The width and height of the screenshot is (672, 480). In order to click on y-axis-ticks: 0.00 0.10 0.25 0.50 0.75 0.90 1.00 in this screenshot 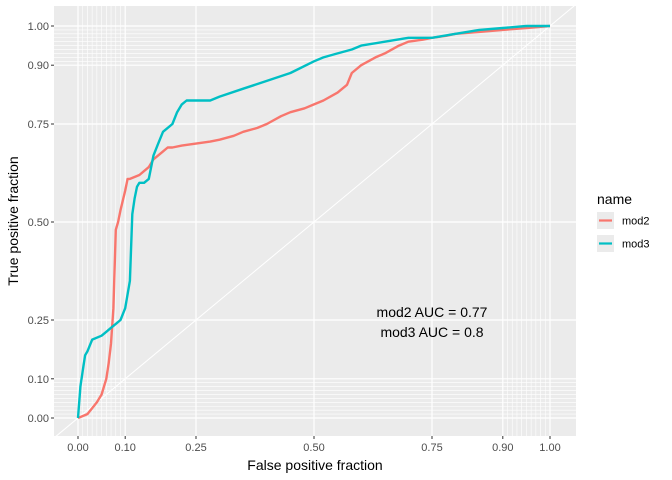, I will do `click(41, 223)`.